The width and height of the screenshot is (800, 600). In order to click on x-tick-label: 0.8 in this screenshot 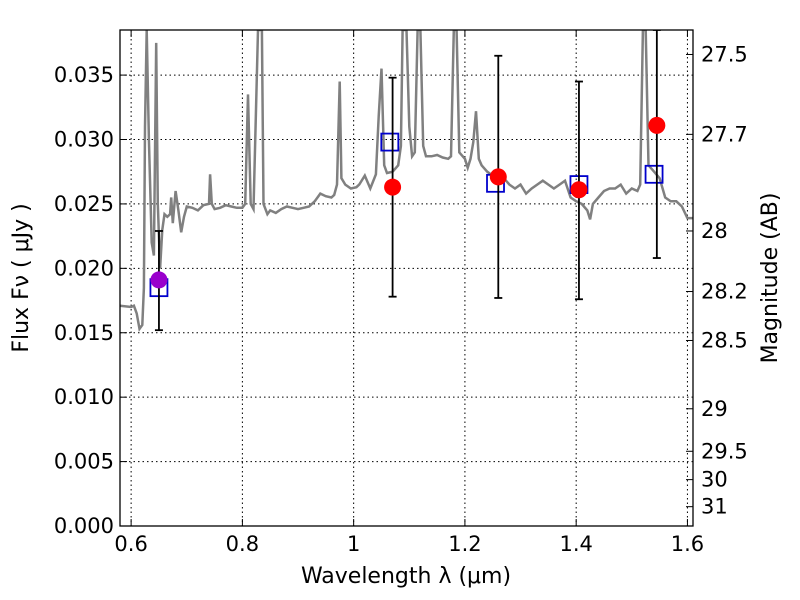, I will do `click(242, 544)`.